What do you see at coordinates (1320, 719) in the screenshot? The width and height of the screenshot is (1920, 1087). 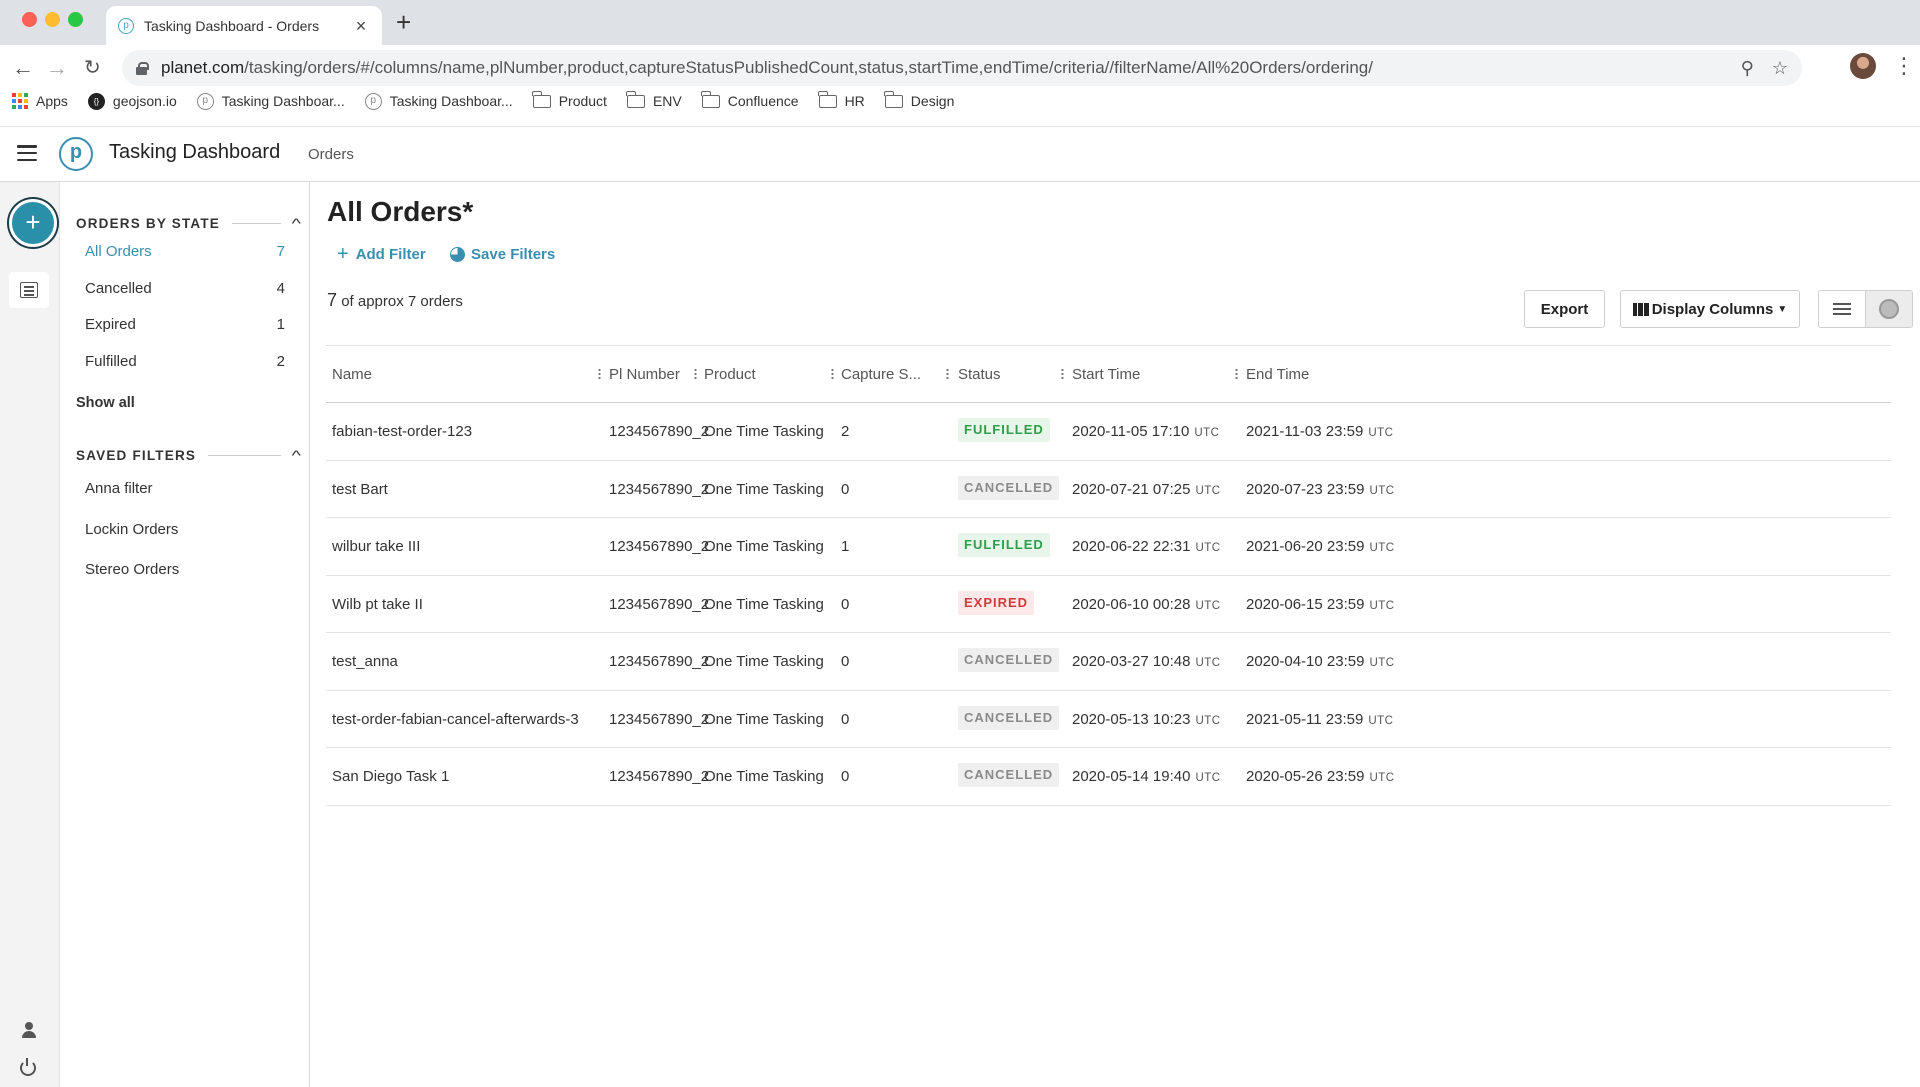 I see `cell-end-time: 2021-05-11 23:59 UTC` at bounding box center [1320, 719].